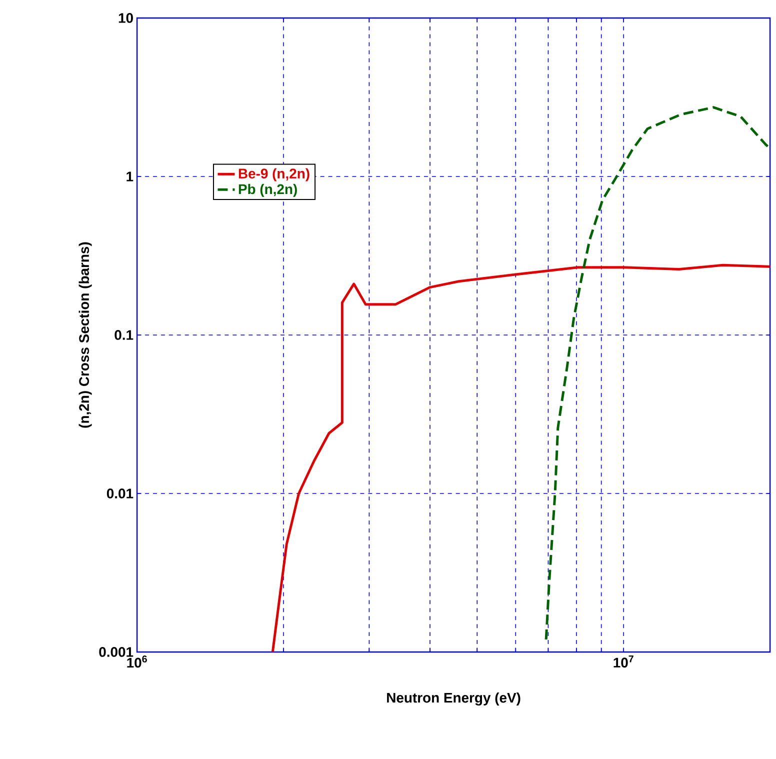 The image size is (776, 759). I want to click on y-tick-label: 10, so click(125, 18).